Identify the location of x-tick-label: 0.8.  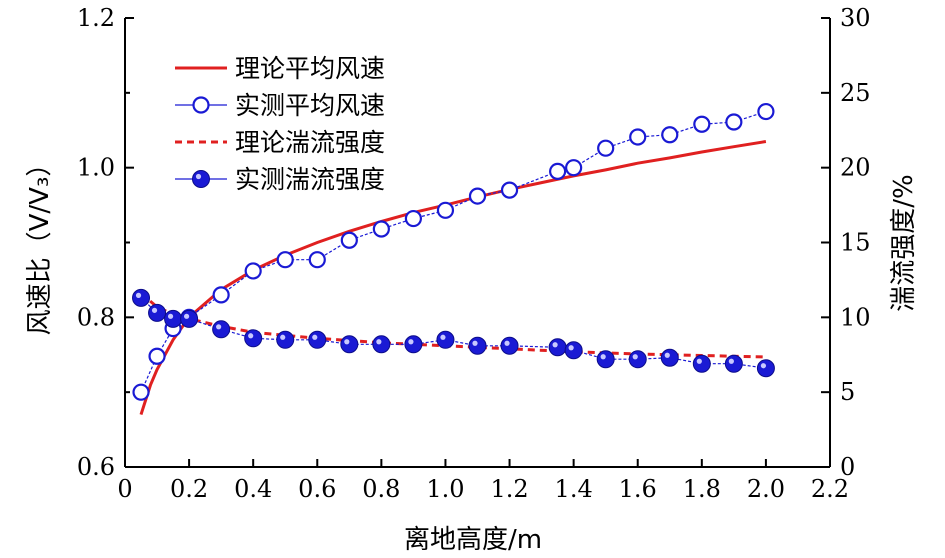
(381, 489).